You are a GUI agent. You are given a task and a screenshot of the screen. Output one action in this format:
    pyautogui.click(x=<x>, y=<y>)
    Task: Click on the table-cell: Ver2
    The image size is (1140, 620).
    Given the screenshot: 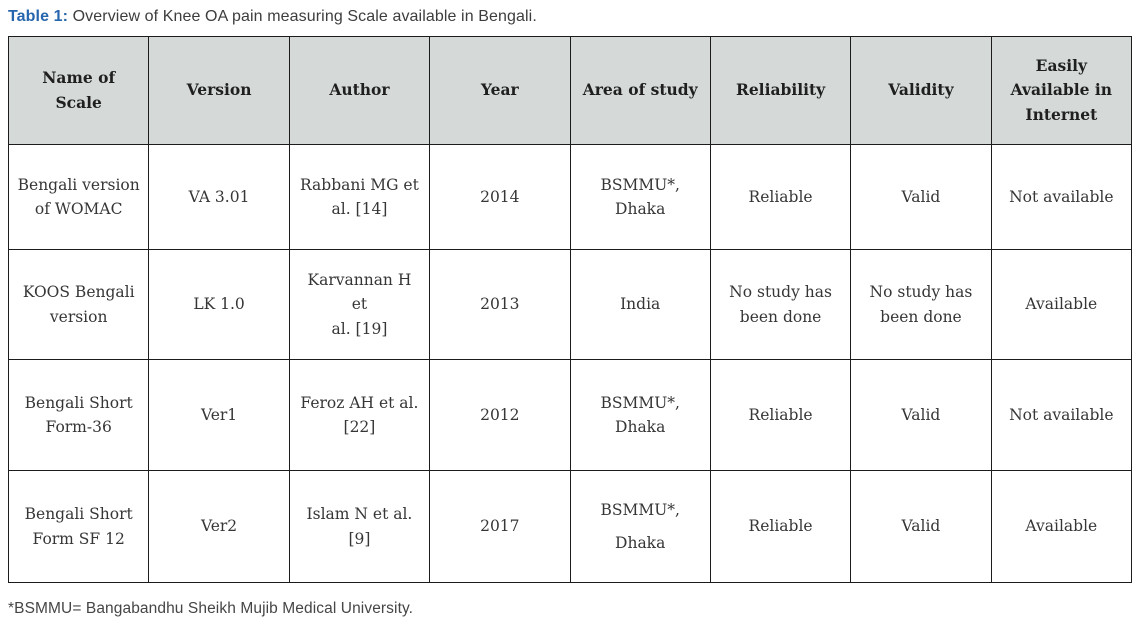 What is the action you would take?
    pyautogui.click(x=219, y=526)
    